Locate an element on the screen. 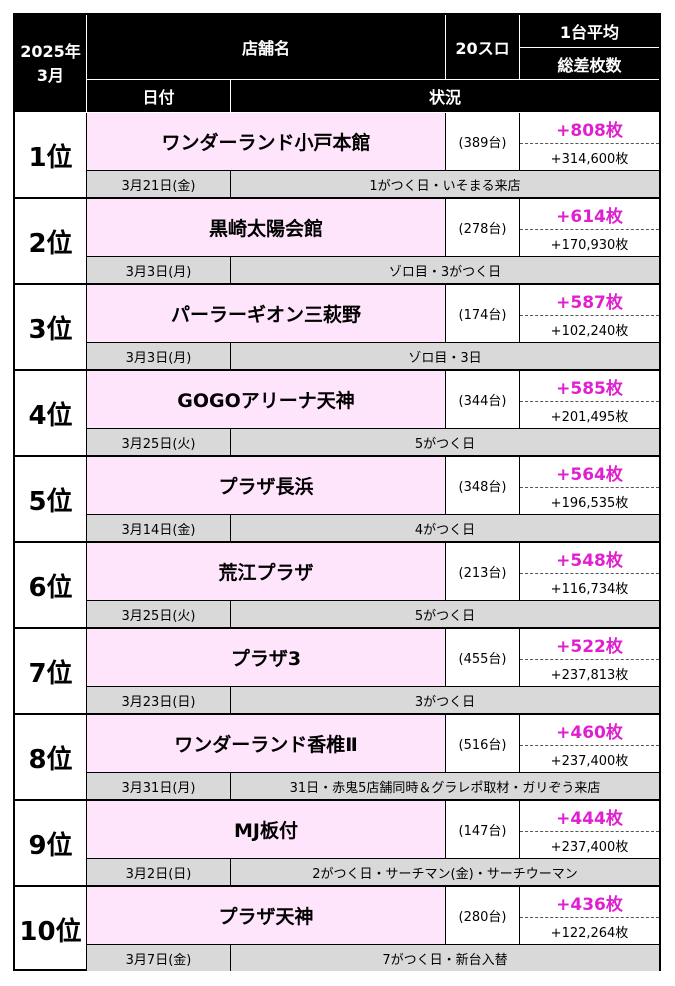  store-name: プラザ天神 is located at coordinates (266, 915).